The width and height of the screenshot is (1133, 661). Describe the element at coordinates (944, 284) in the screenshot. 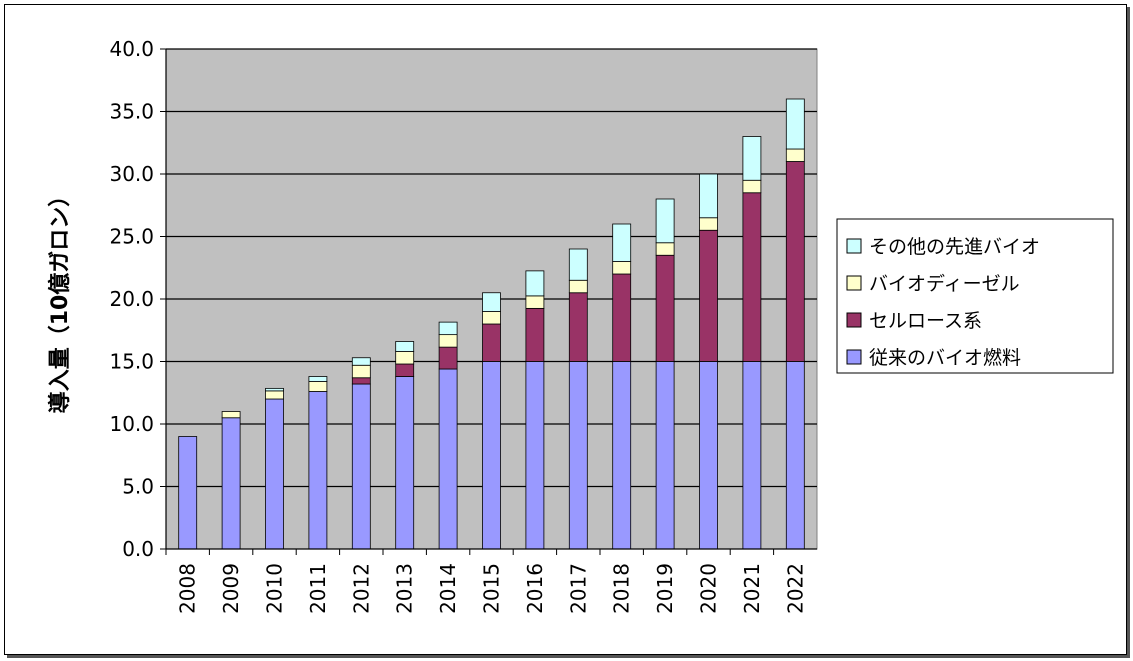

I see `legend-label: バイオディーゼル` at that location.